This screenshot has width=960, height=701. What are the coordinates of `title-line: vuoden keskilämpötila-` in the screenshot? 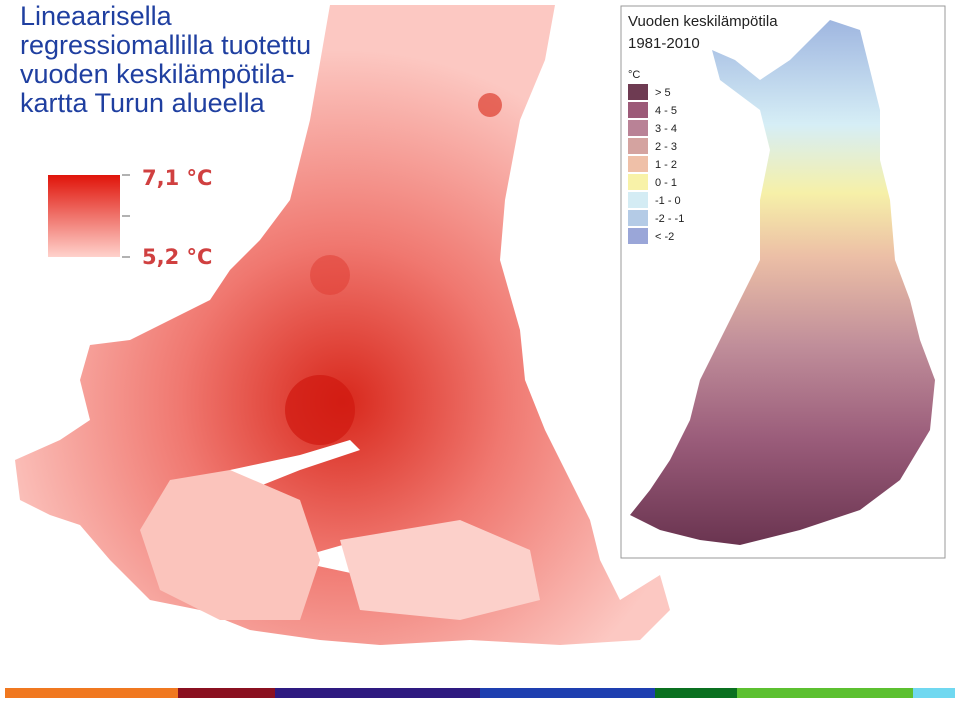 It's located at (157, 74).